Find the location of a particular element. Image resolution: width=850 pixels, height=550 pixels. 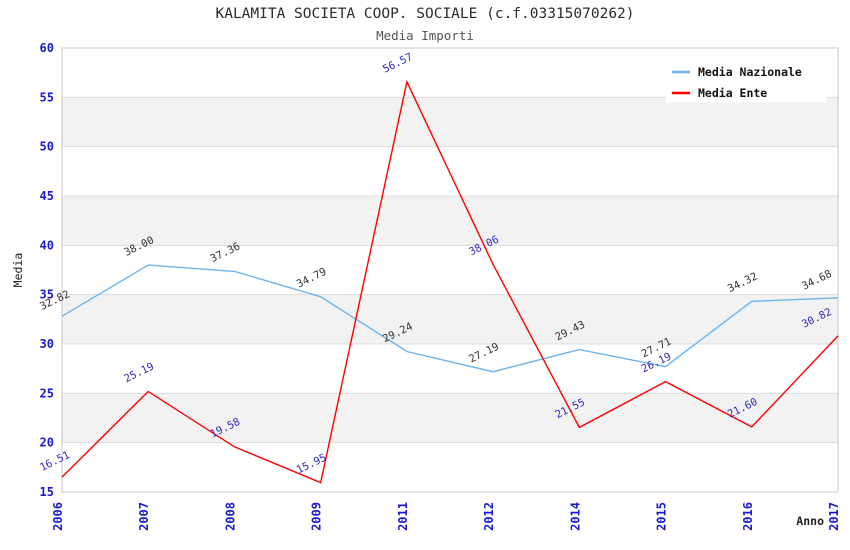

svg-text: Media Ente is located at coordinates (732, 93).